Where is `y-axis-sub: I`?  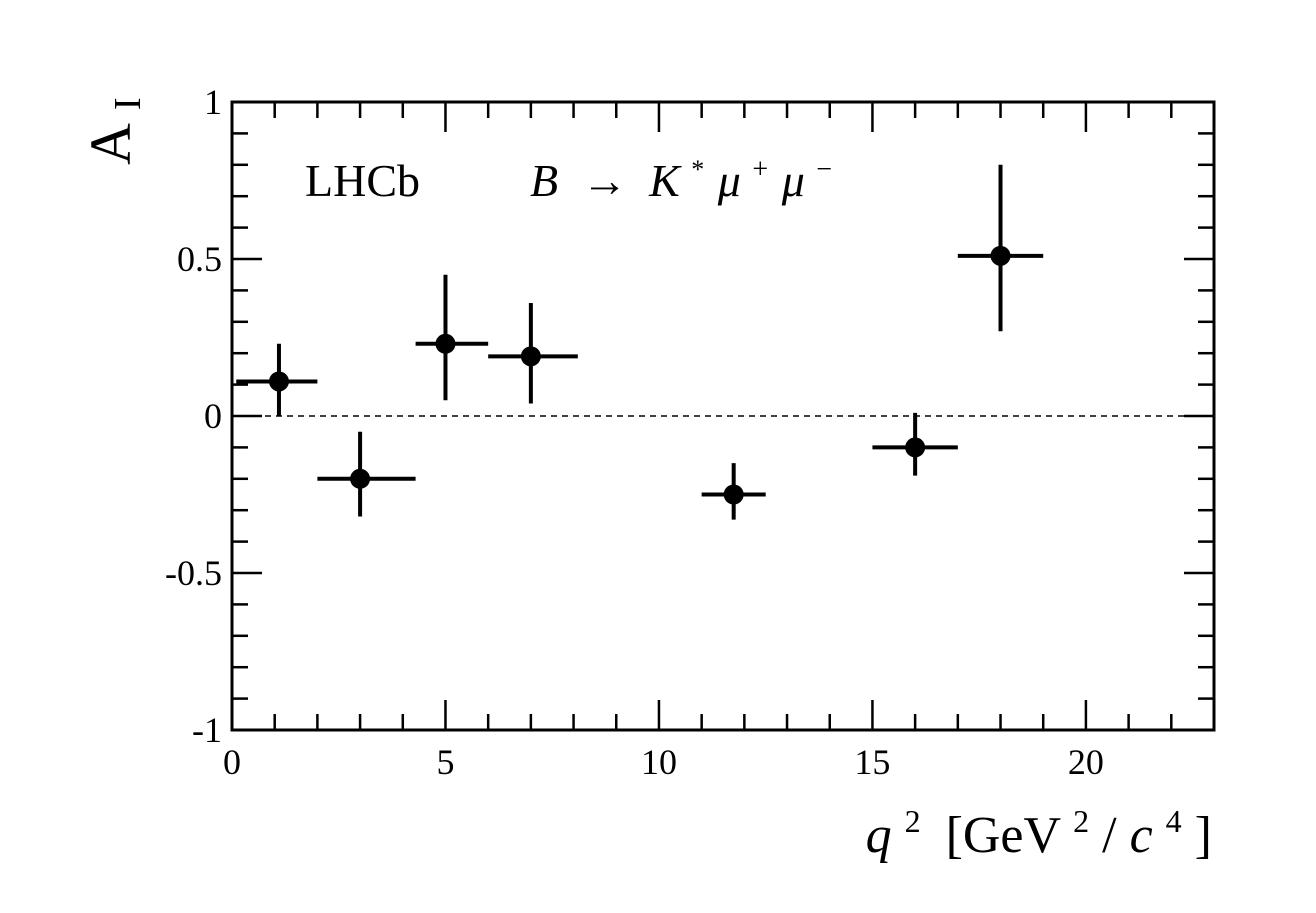
y-axis-sub: I is located at coordinates (128, 103).